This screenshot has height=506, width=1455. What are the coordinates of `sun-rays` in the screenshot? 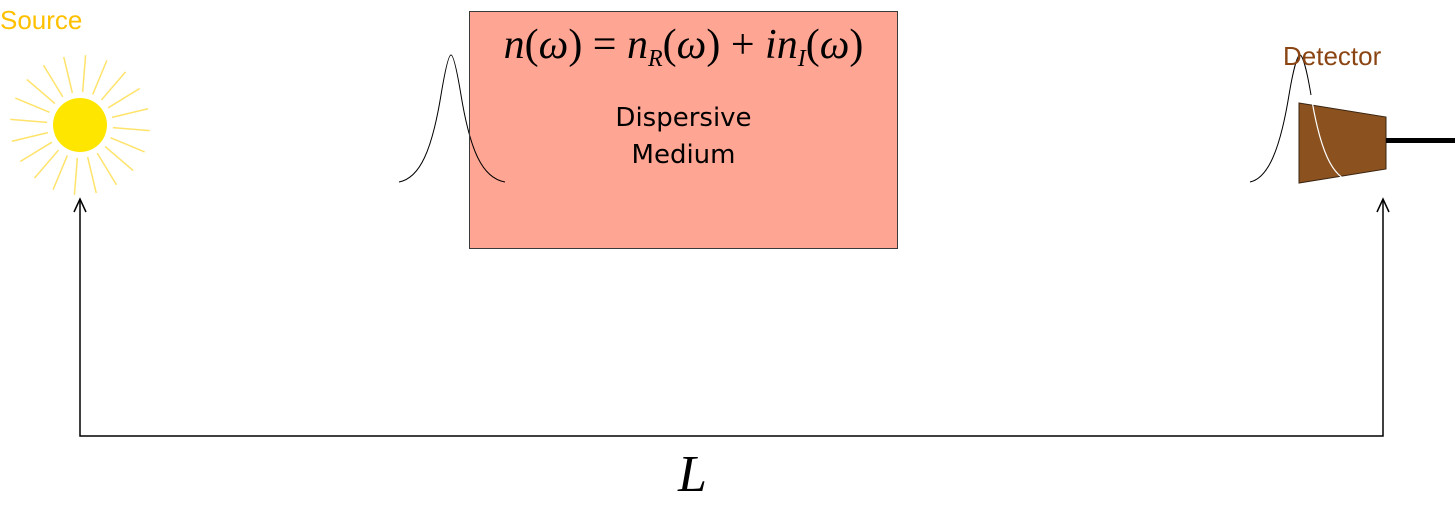 It's located at (80, 125).